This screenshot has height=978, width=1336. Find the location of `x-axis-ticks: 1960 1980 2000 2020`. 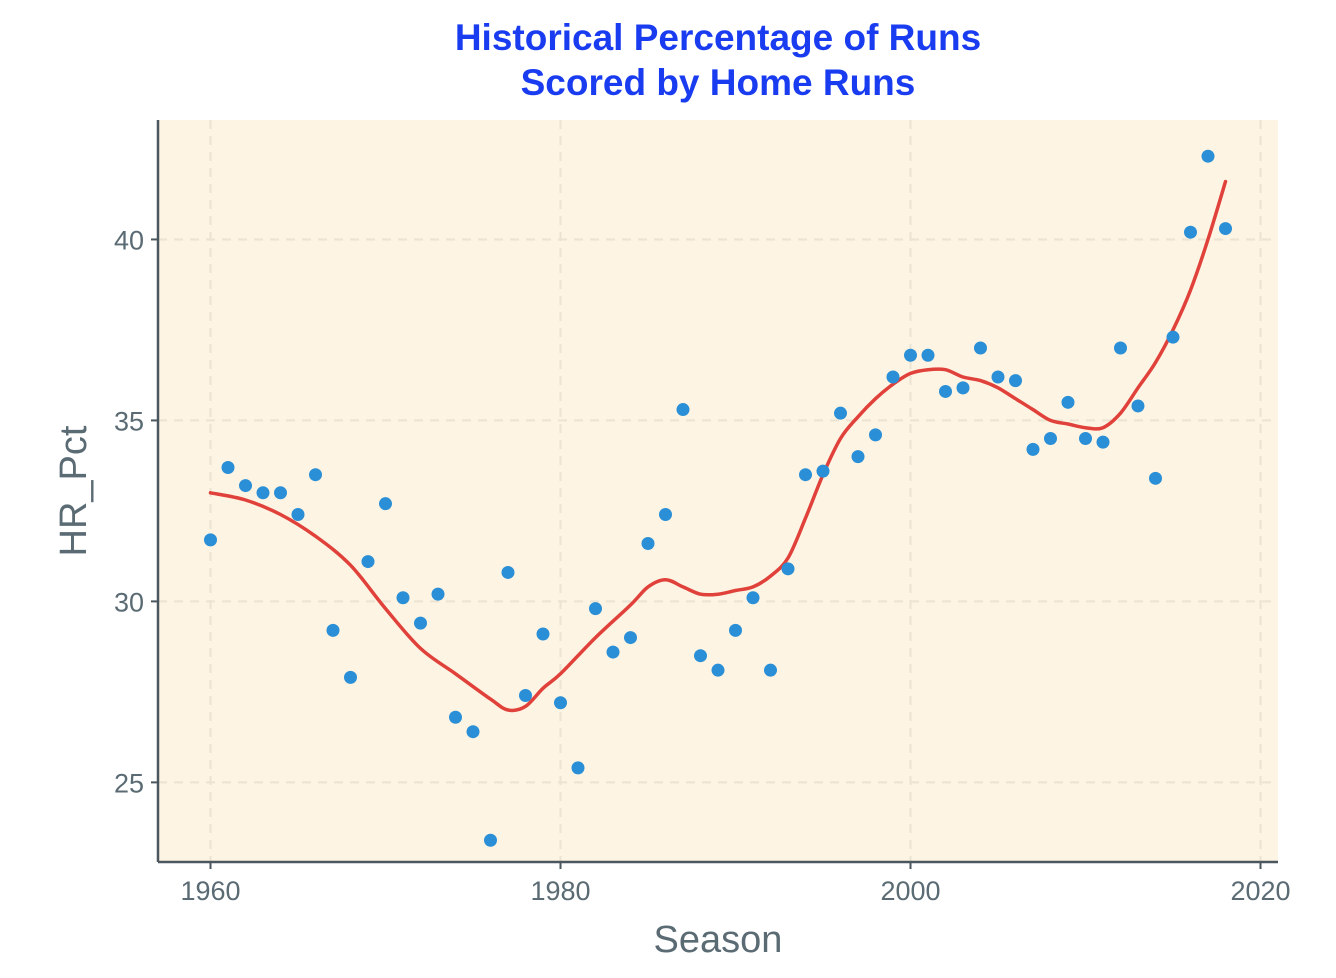

x-axis-ticks: 1960 1980 2000 2020 is located at coordinates (735, 884).